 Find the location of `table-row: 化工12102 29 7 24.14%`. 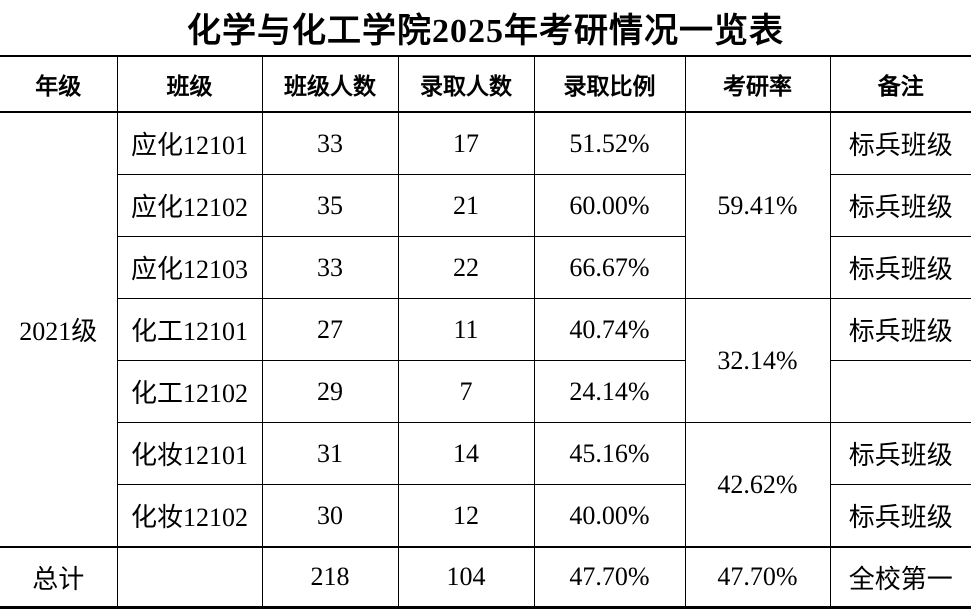

table-row: 化工12102 29 7 24.14% is located at coordinates (485, 391).